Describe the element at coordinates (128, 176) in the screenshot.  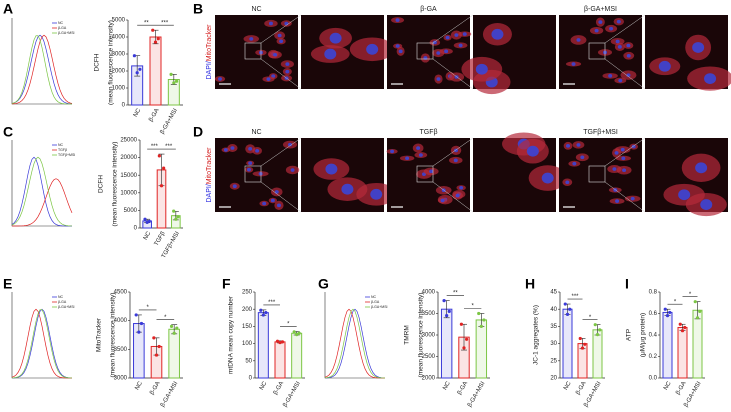
I see `y-tick-label: 15000` at that location.